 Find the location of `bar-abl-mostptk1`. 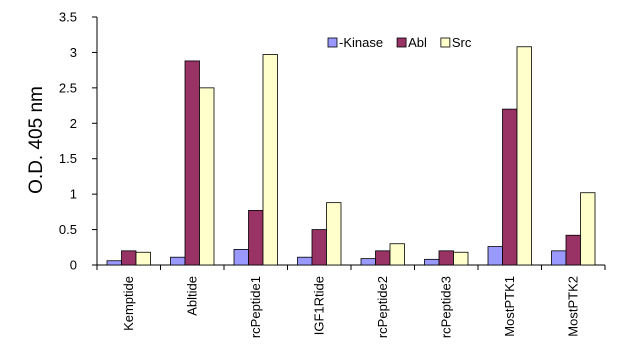

bar-abl-mostptk1 is located at coordinates (510, 187).